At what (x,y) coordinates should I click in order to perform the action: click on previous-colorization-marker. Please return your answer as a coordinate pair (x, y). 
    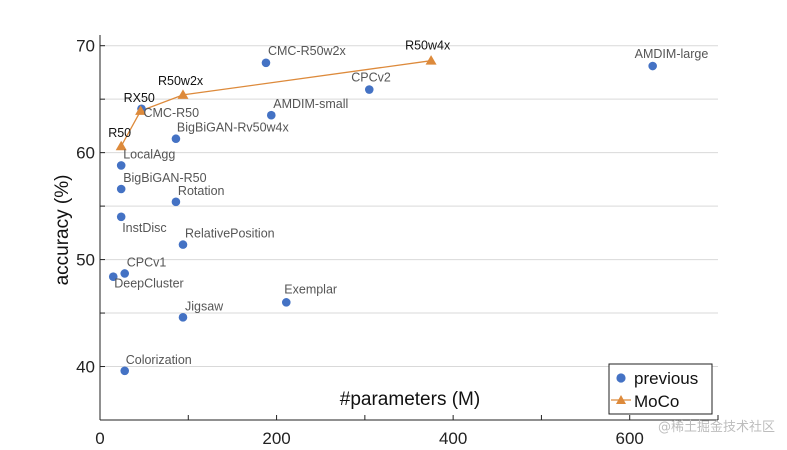
    Looking at the image, I should click on (125, 371).